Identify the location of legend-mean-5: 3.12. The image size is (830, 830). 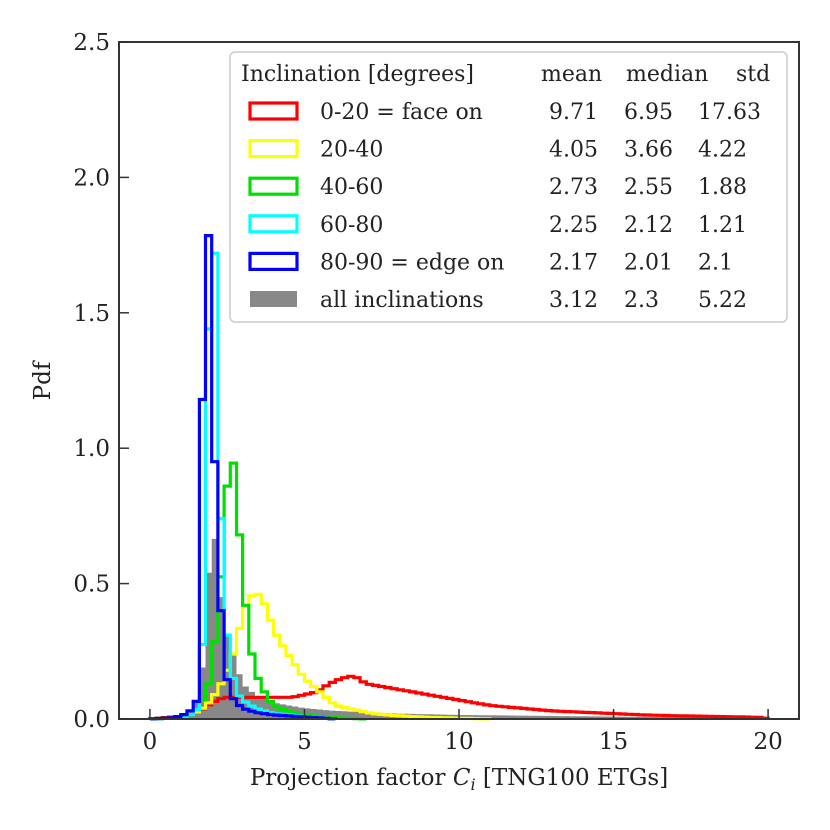
(573, 300).